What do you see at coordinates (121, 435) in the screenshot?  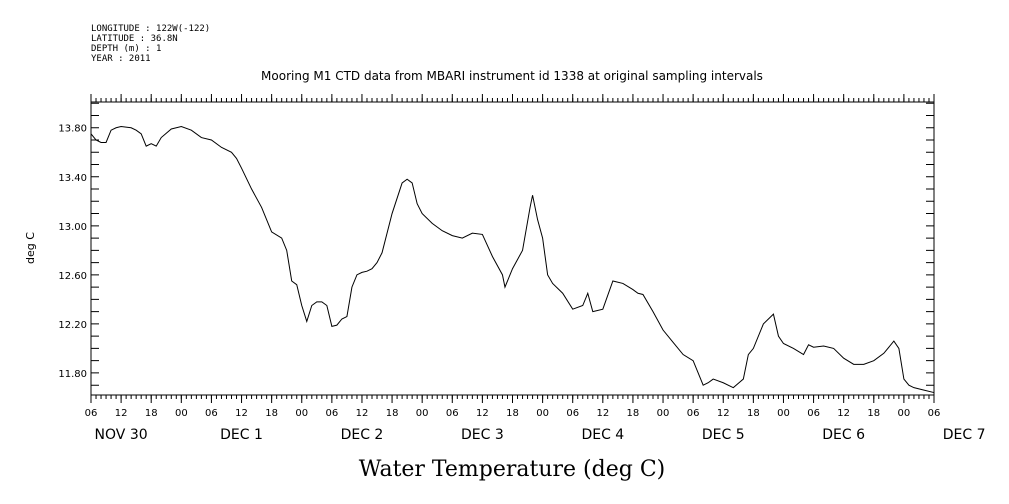 I see `x-day-label: NOV 30` at bounding box center [121, 435].